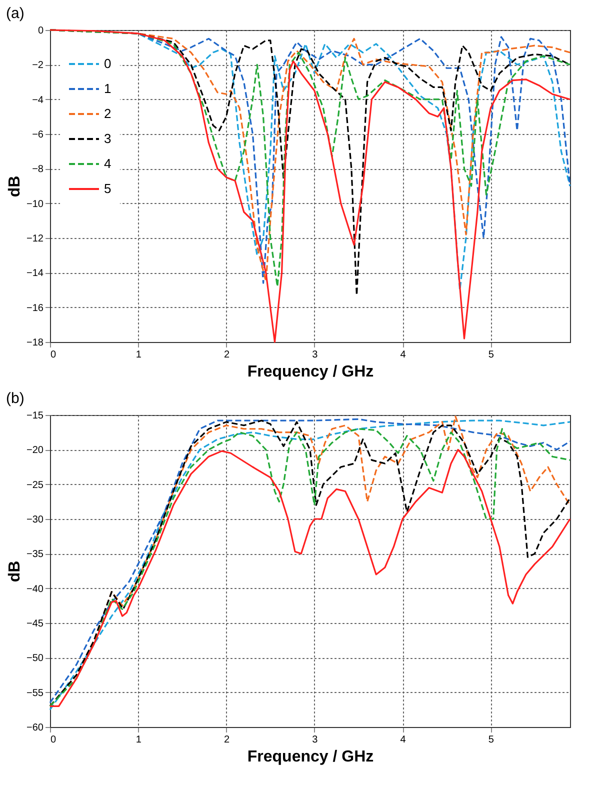  What do you see at coordinates (108, 88) in the screenshot?
I see `legend-label: 1` at bounding box center [108, 88].